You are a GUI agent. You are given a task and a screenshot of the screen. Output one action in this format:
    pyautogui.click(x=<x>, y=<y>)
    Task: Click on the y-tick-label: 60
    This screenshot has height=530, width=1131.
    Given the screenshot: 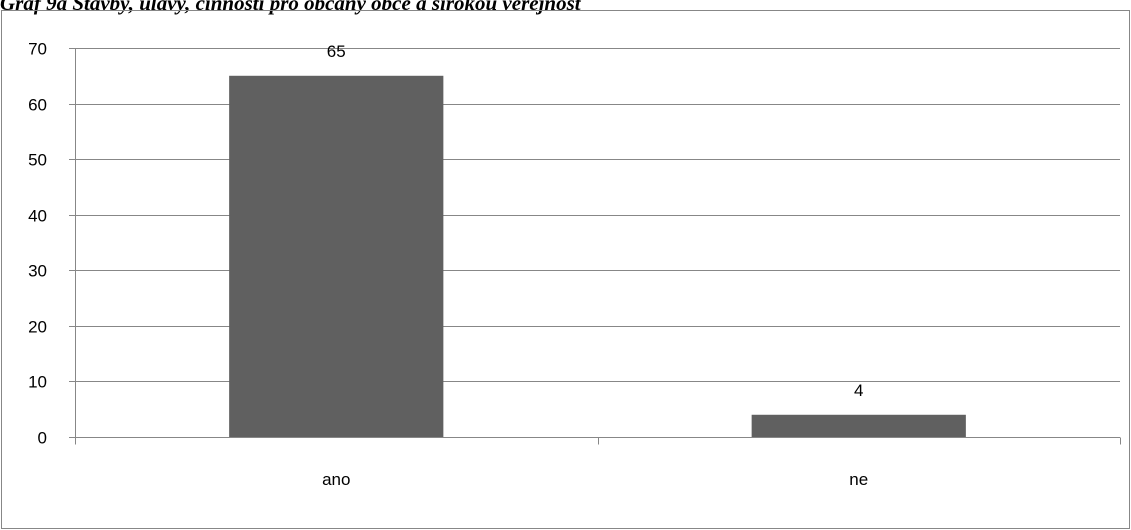 What is the action you would take?
    pyautogui.click(x=37, y=105)
    